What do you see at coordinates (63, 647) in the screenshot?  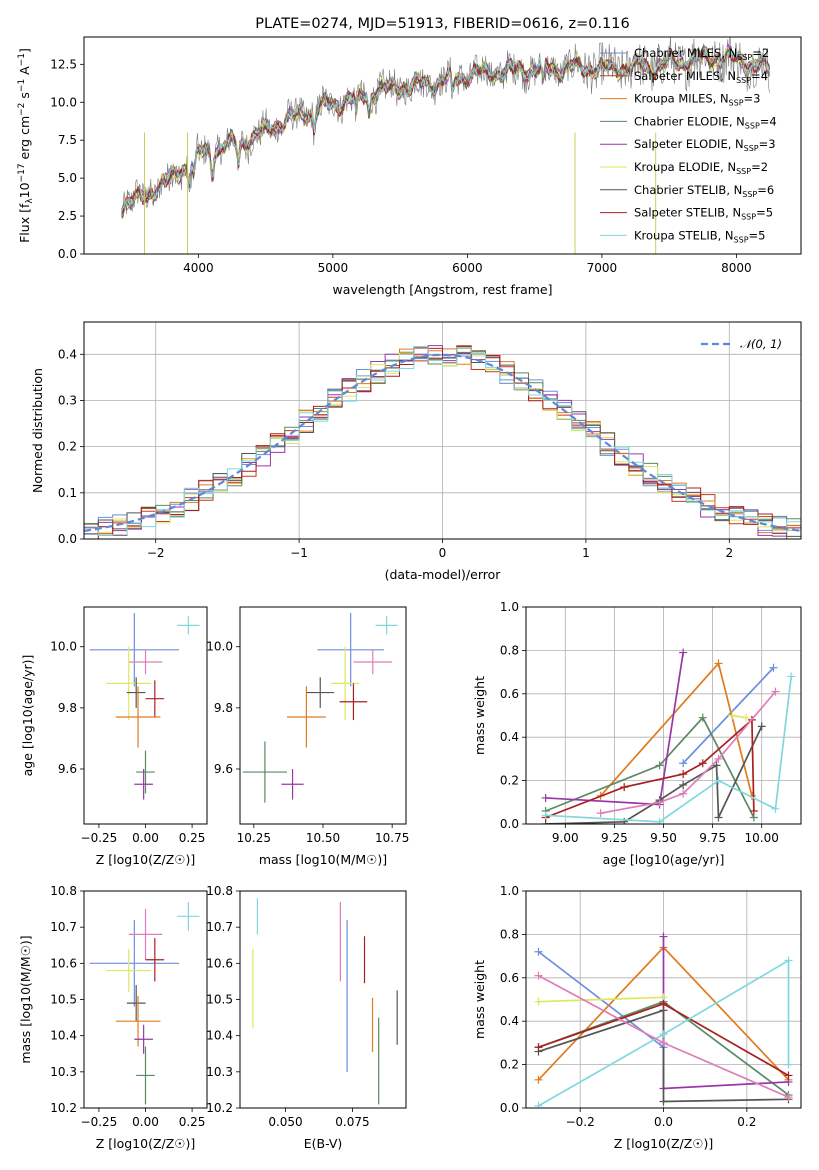 I see `y-tick-label: 10.0` at bounding box center [63, 647].